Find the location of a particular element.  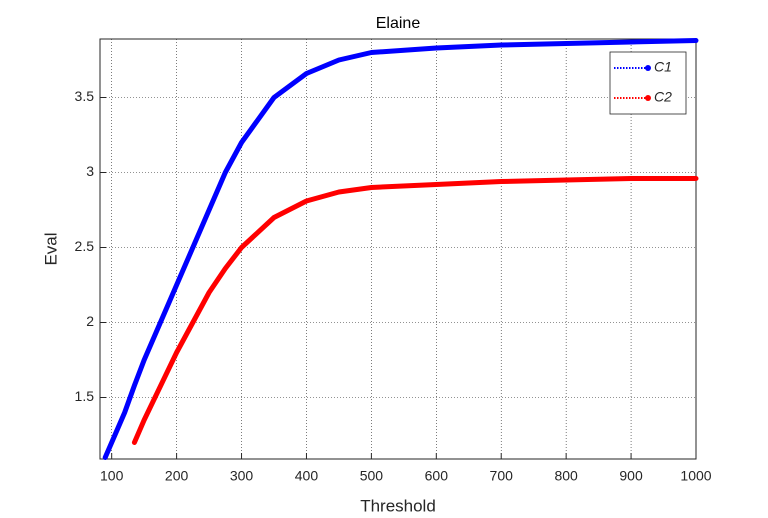

x-tick-label: 700 is located at coordinates (502, 476).